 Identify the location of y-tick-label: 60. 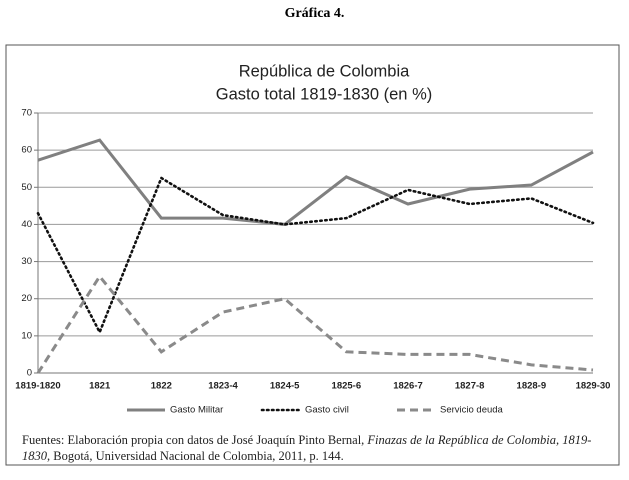
(26, 150).